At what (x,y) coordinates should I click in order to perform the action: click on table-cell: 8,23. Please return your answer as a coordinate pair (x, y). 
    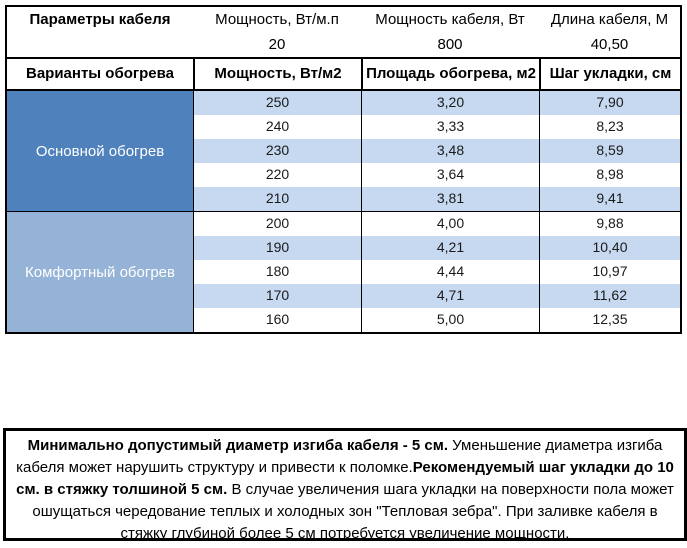
    Looking at the image, I should click on (609, 127).